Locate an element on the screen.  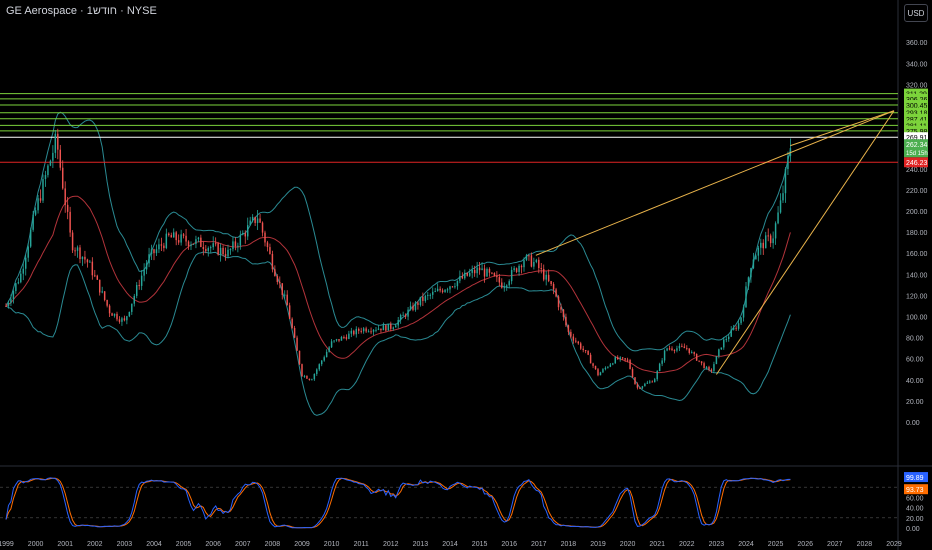
stoch-d-value: 93.73 is located at coordinates (915, 490).